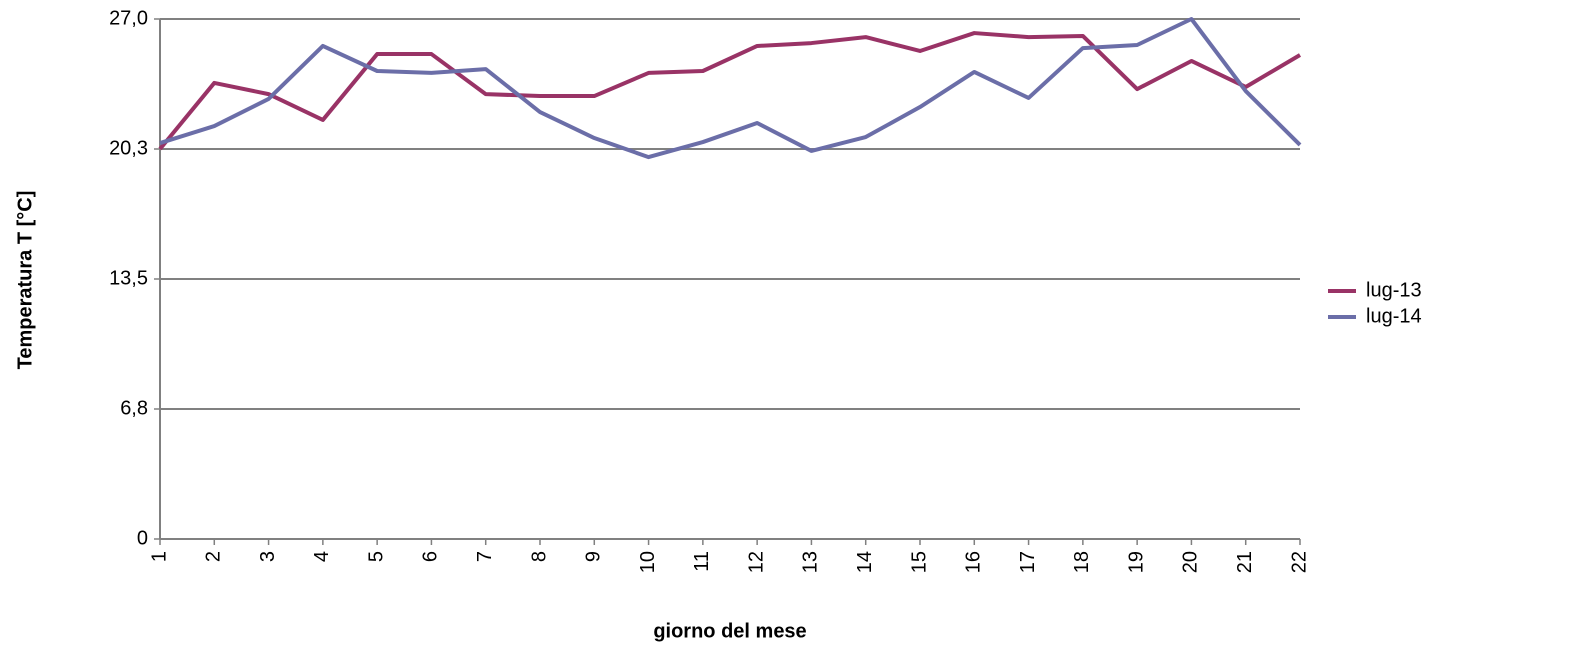 The width and height of the screenshot is (1572, 649). I want to click on x-tick-label: 22, so click(1299, 562).